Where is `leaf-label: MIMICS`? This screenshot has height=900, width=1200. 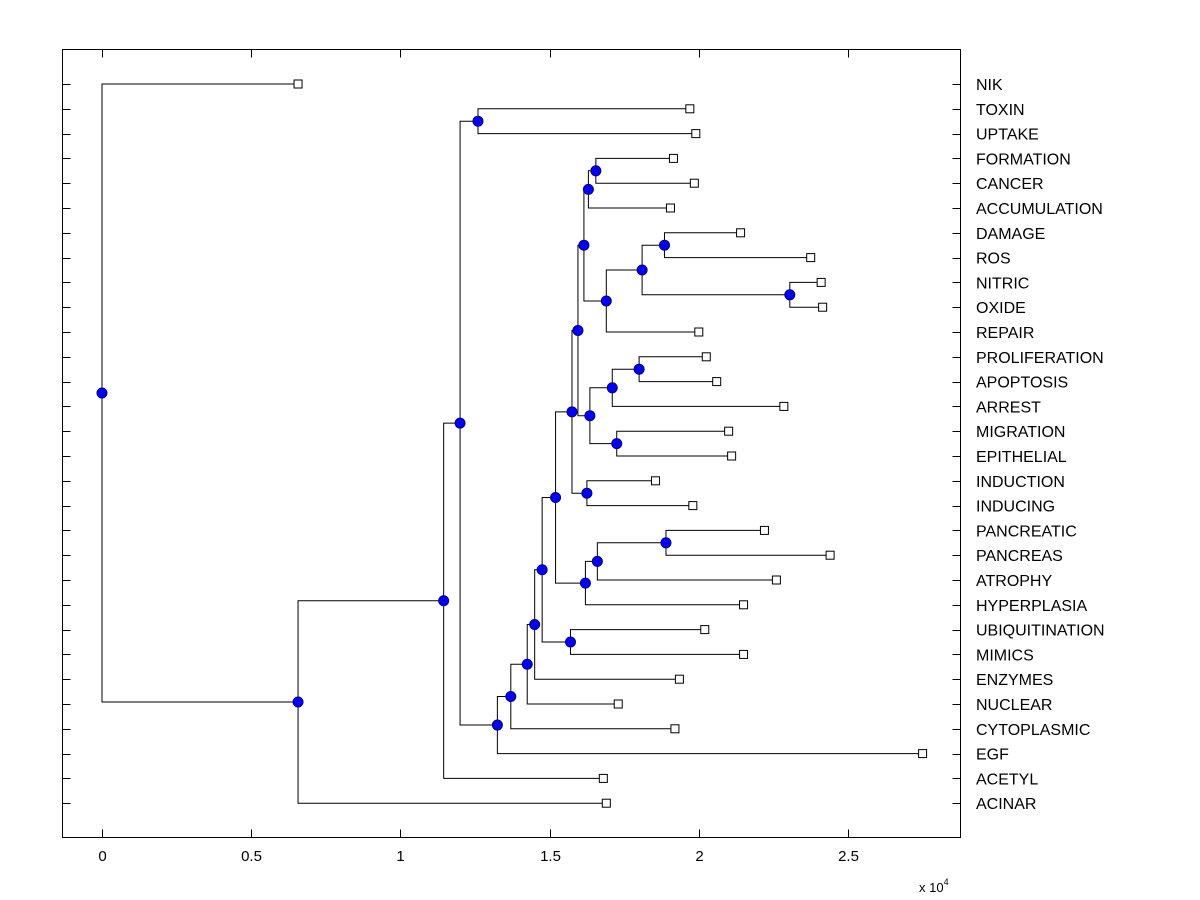 leaf-label: MIMICS is located at coordinates (1005, 655).